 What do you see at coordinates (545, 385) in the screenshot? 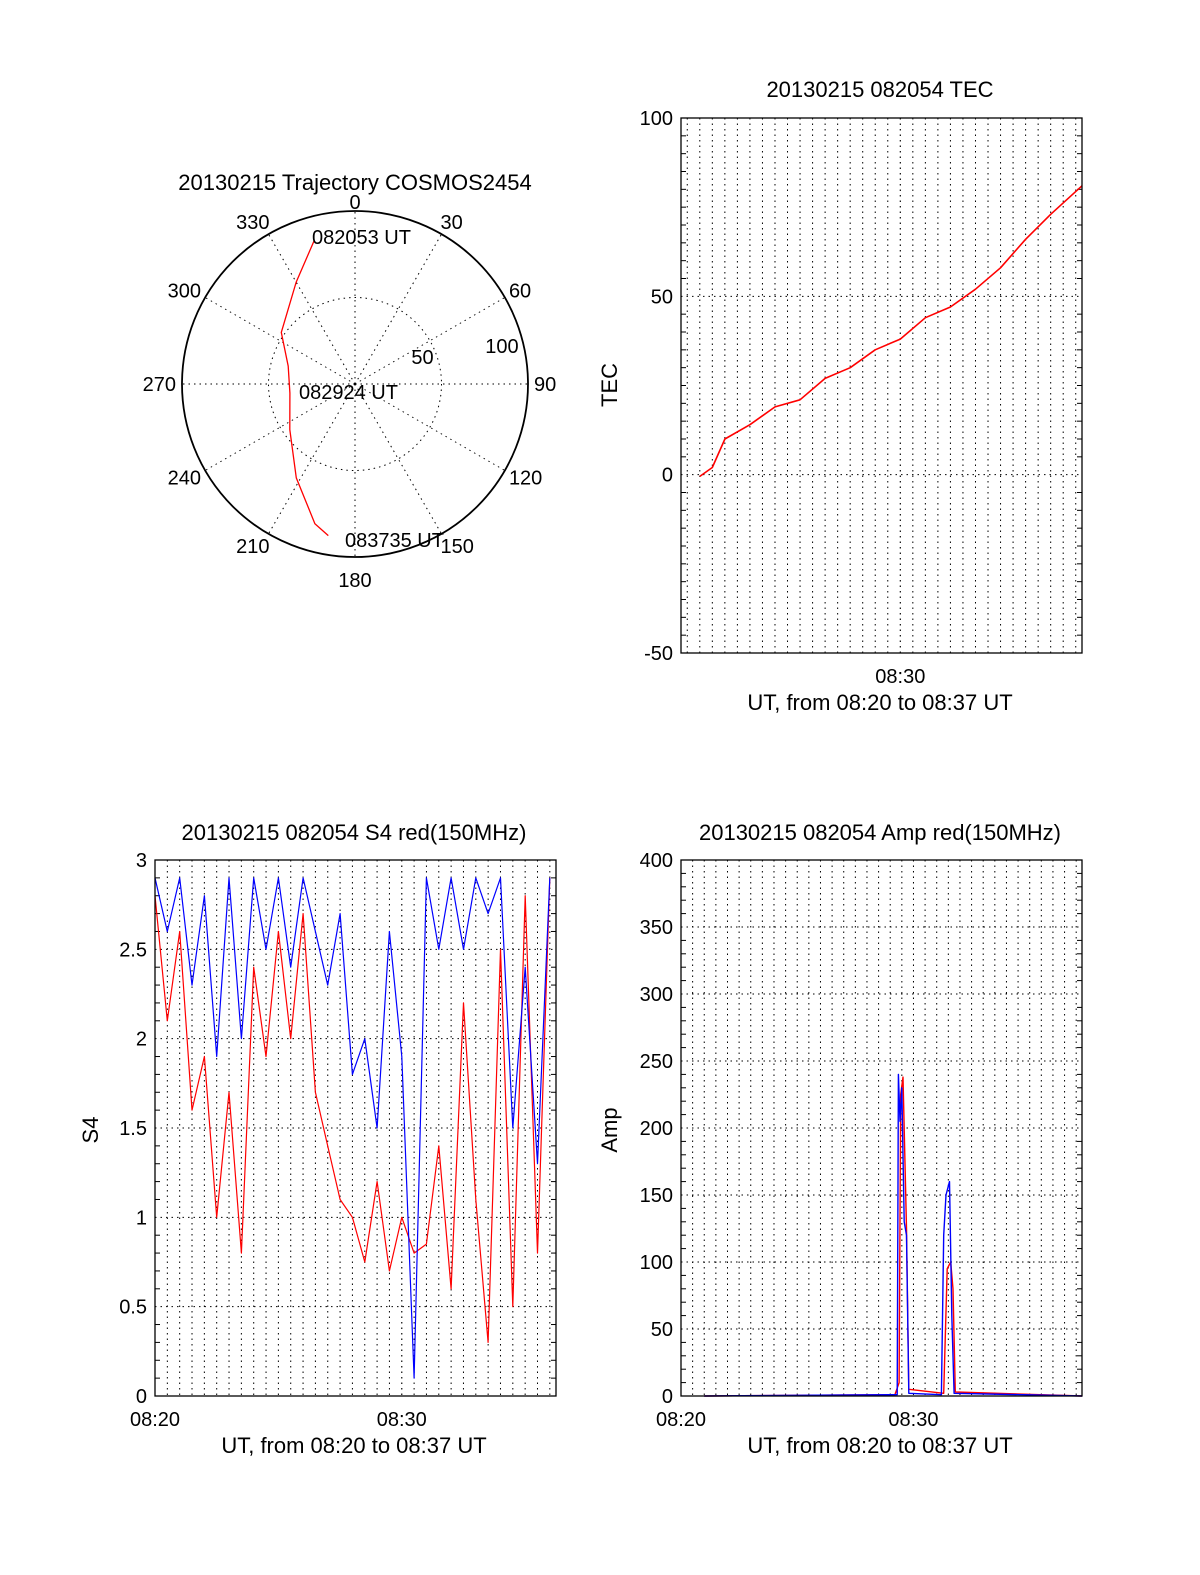
I see `polar-azimuth-label: 90` at bounding box center [545, 385].